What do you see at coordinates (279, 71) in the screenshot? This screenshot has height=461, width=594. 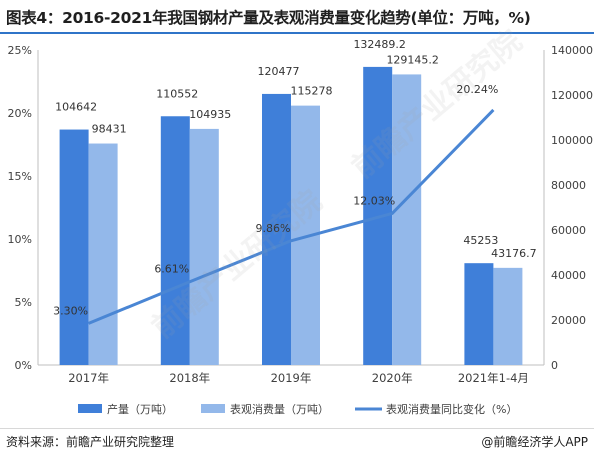 I see `production-data-label: 120477` at bounding box center [279, 71].